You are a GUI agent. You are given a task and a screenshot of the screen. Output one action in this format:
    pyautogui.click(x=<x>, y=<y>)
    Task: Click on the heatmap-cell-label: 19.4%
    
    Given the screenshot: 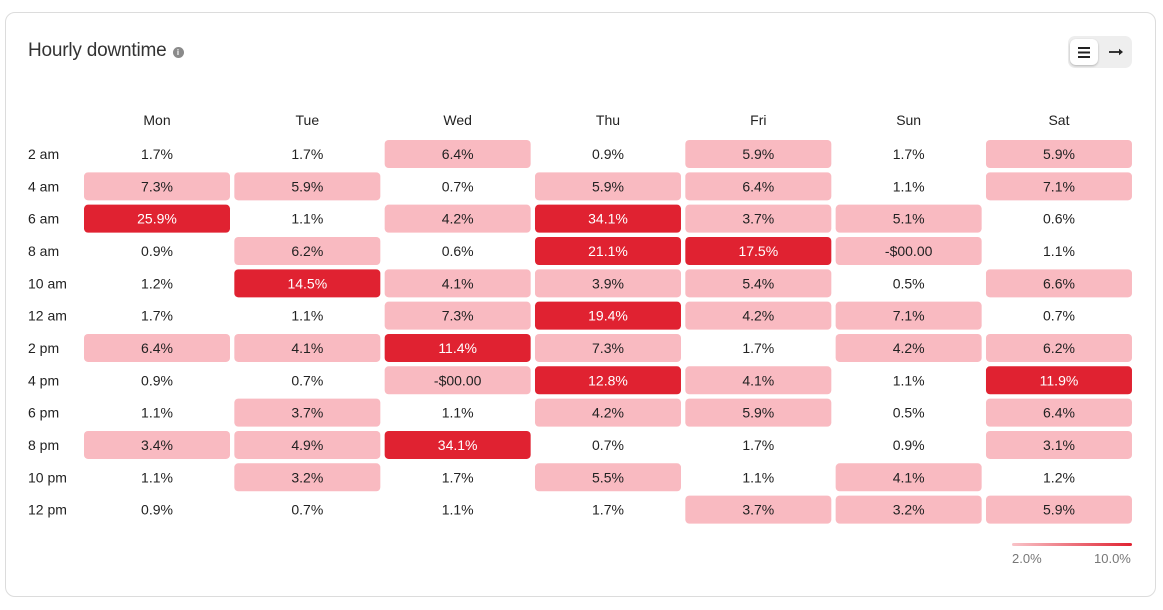 What is the action you would take?
    pyautogui.click(x=608, y=316)
    